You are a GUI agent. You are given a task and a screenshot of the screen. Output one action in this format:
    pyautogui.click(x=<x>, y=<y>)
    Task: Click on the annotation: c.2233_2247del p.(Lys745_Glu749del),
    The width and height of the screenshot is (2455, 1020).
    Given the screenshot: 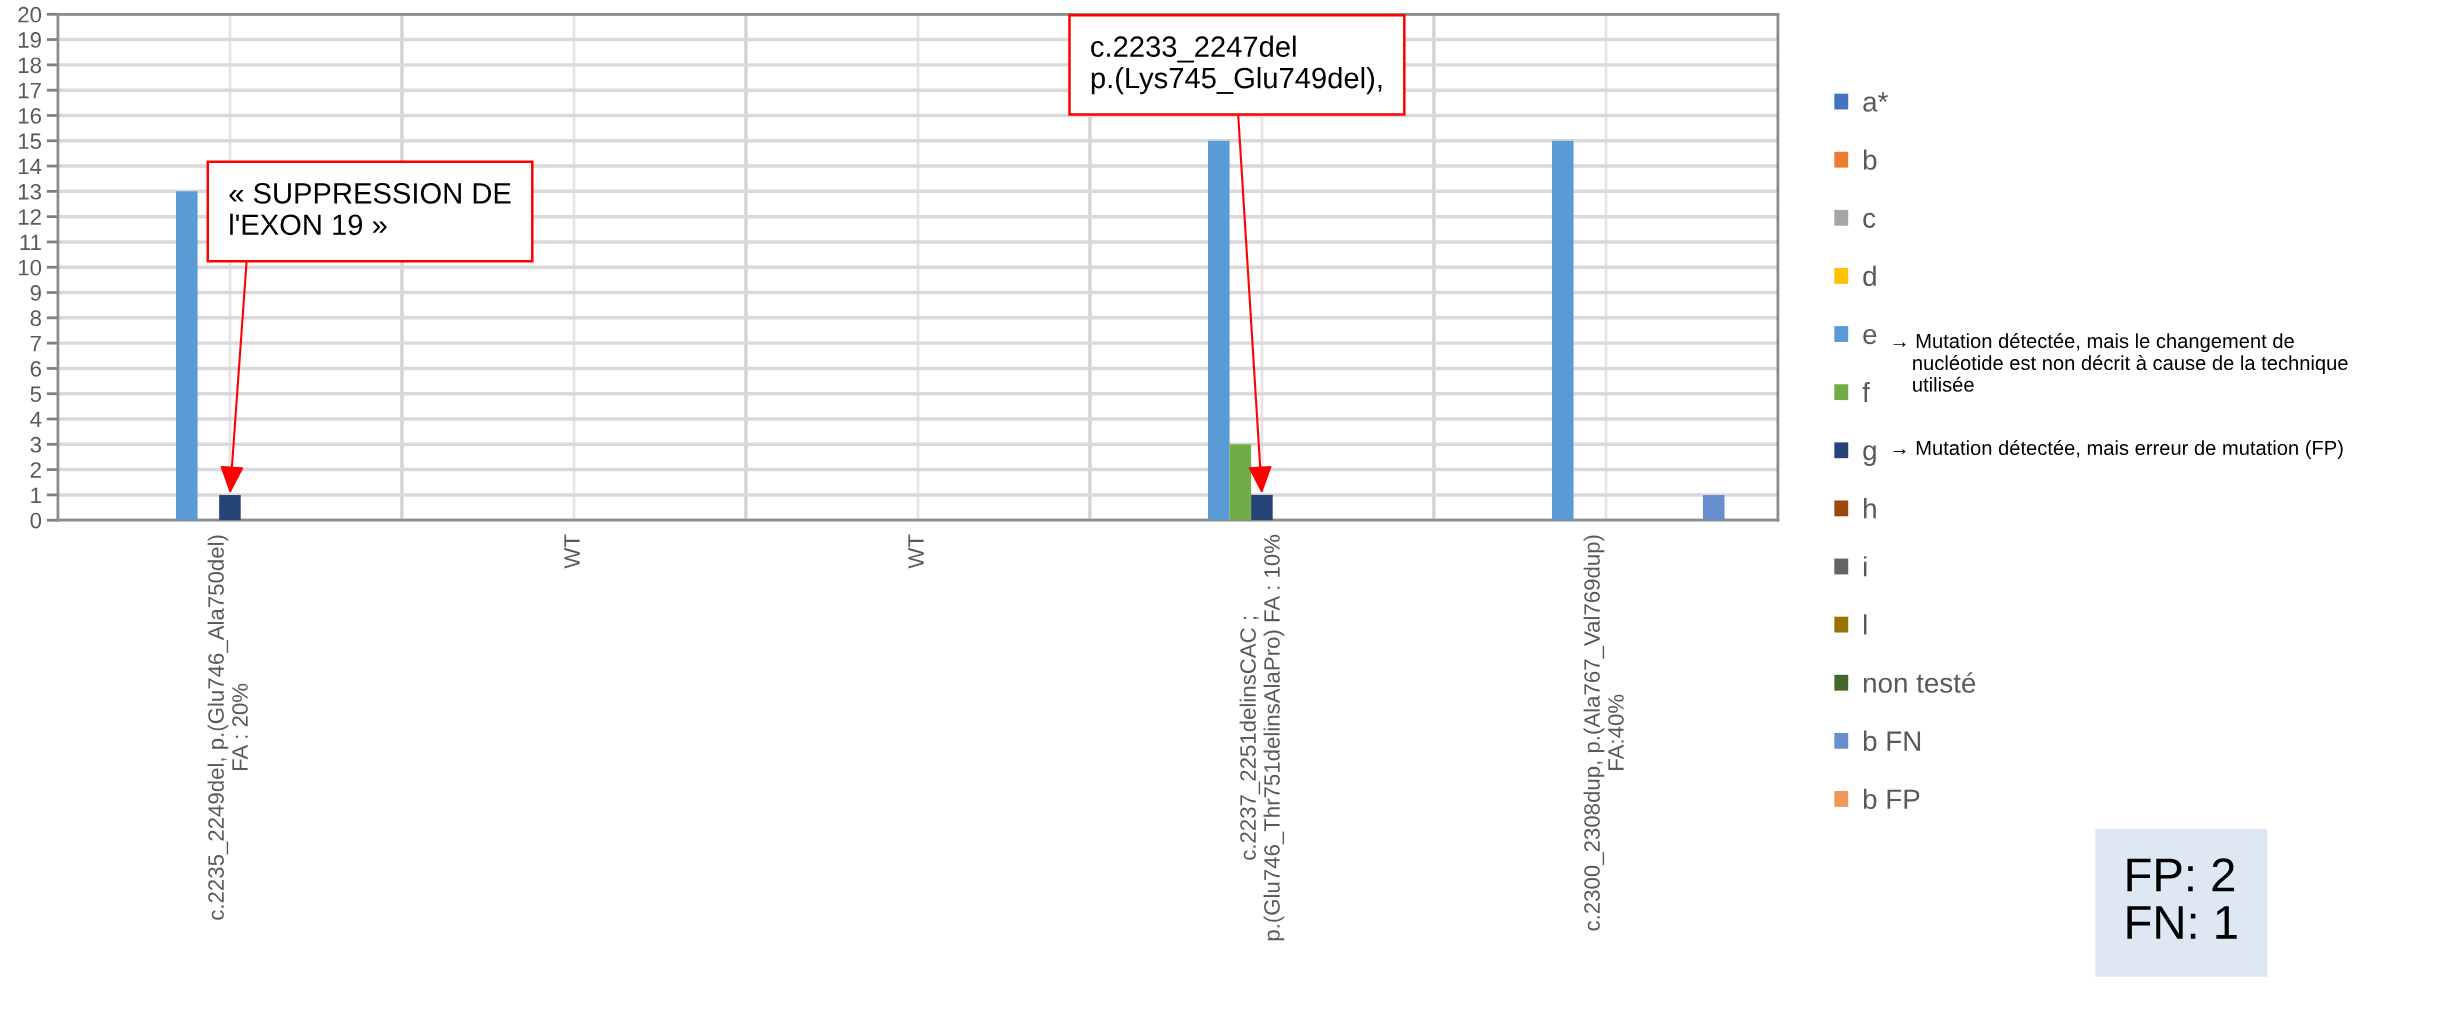 What is the action you would take?
    pyautogui.click(x=1236, y=65)
    